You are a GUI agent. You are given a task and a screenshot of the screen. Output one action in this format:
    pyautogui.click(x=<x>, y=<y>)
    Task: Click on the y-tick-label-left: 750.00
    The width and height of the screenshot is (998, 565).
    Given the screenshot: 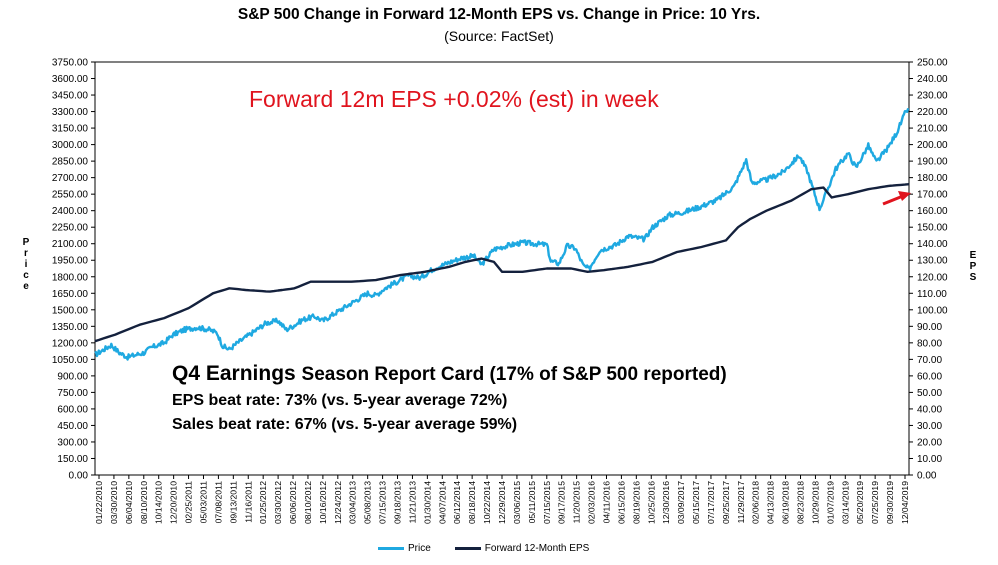 What is the action you would take?
    pyautogui.click(x=72, y=393)
    